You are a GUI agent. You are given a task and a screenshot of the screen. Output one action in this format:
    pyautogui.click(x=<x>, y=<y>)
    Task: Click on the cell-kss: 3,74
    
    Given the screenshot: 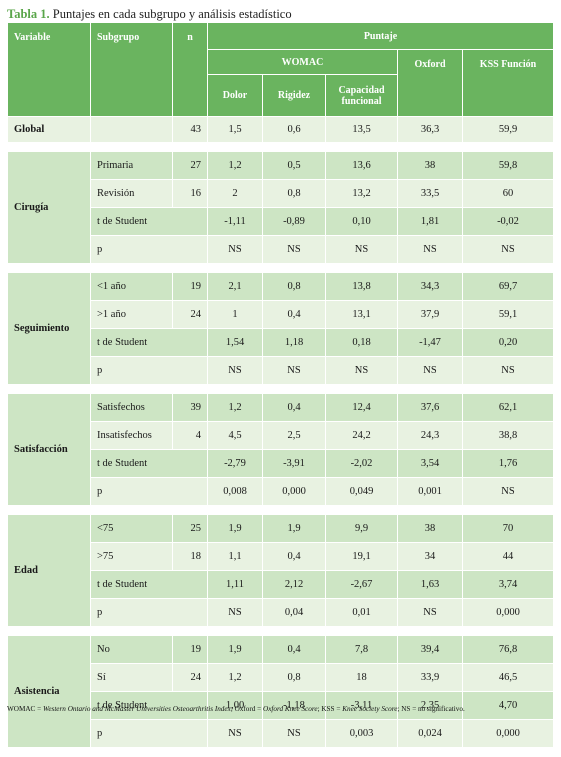 What is the action you would take?
    pyautogui.click(x=508, y=584)
    